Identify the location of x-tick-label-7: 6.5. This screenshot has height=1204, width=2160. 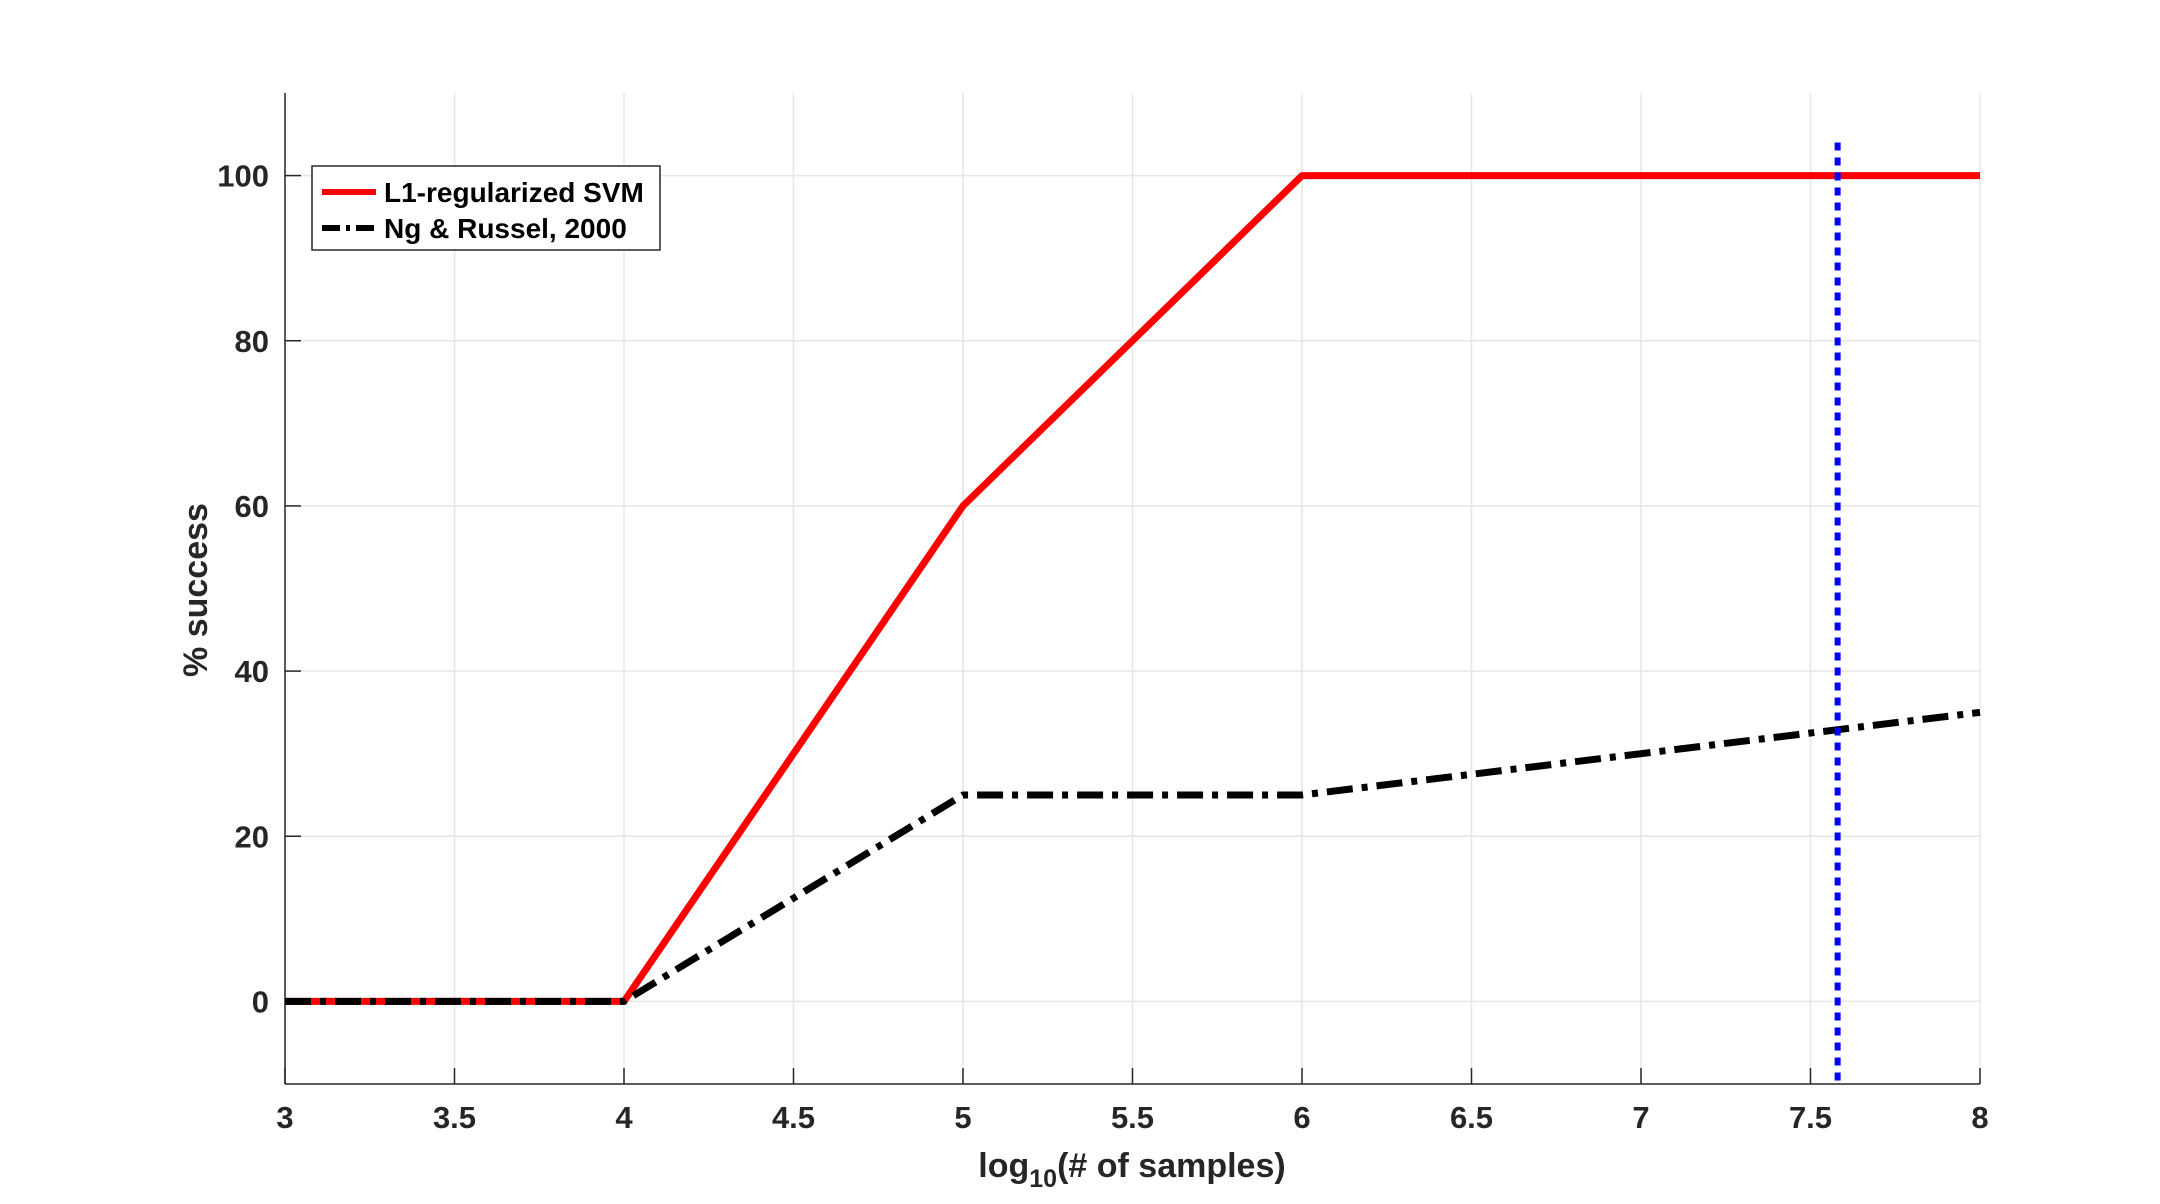
(1471, 1117).